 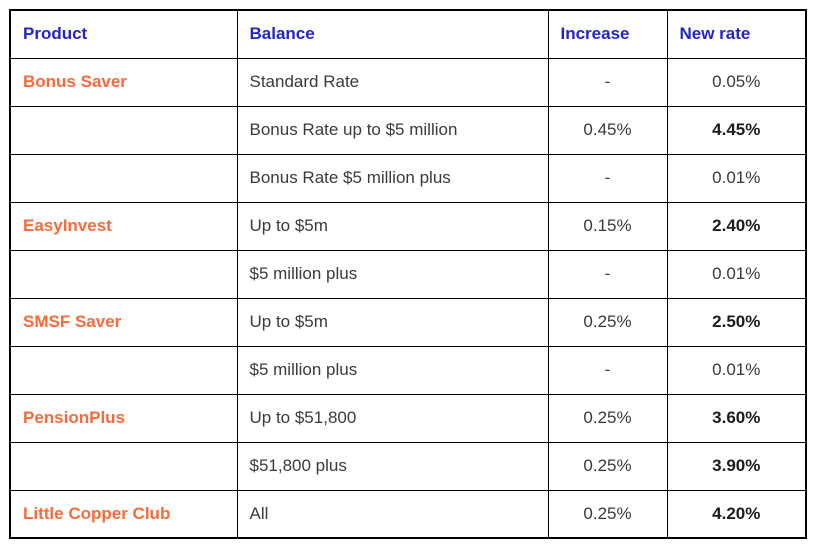 What do you see at coordinates (736, 322) in the screenshot?
I see `new-rate-cell: 2.50%` at bounding box center [736, 322].